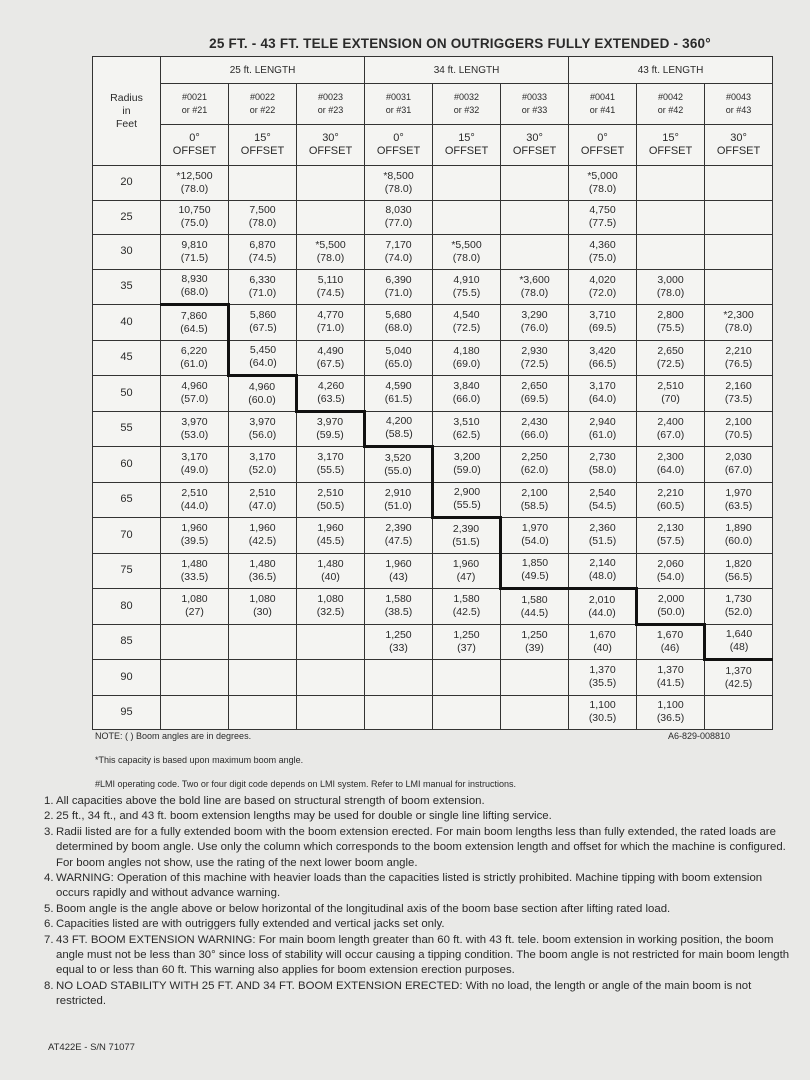 The width and height of the screenshot is (810, 1080). What do you see at coordinates (262, 464) in the screenshot?
I see `capacity-cell: 3,170 (52.0)` at bounding box center [262, 464].